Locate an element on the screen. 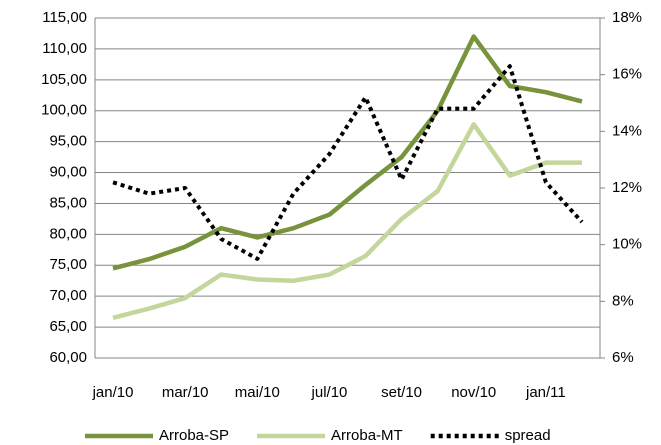  y-tick-label: 60,00 is located at coordinates (68, 357).